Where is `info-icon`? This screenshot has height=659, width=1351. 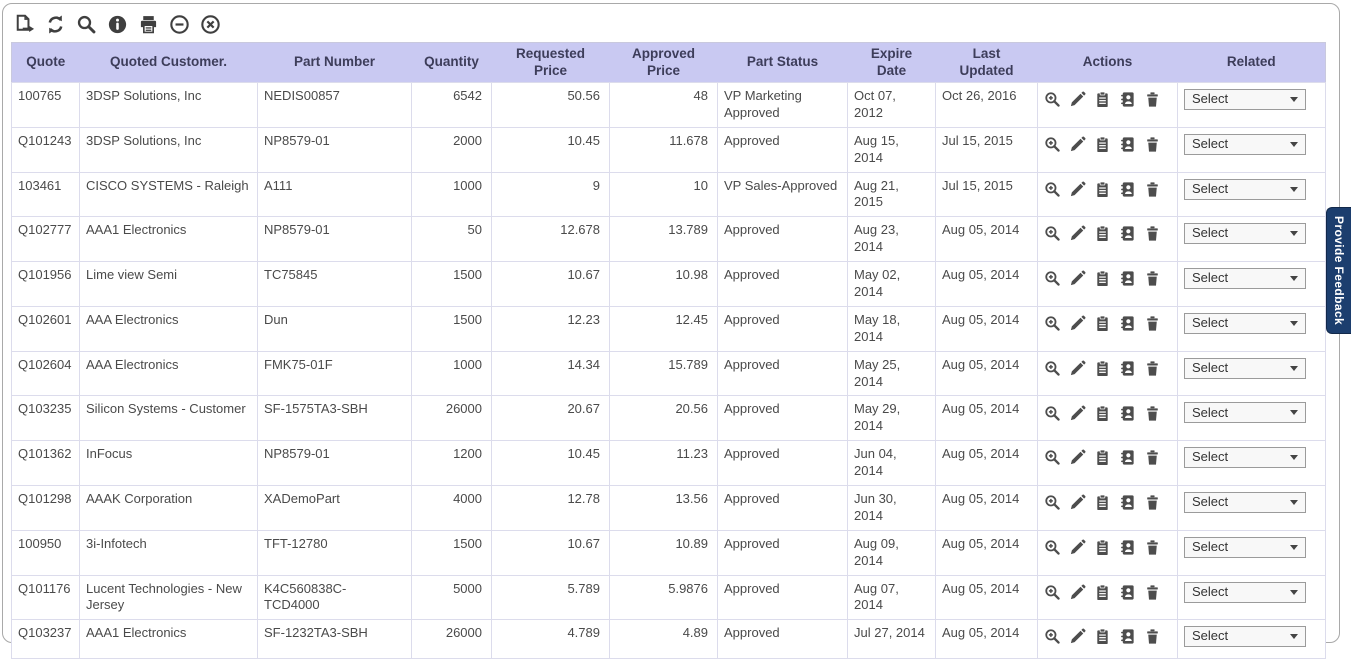 info-icon is located at coordinates (117, 24).